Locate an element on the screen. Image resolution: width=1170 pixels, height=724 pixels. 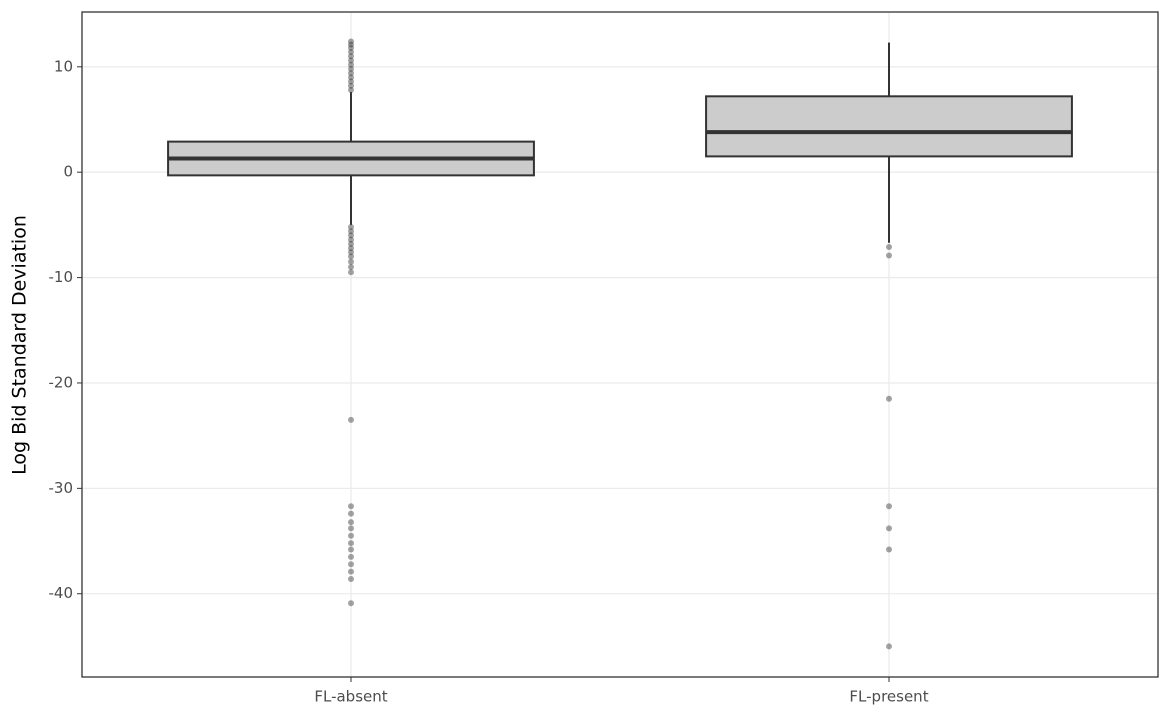
box is located at coordinates (889, 126).